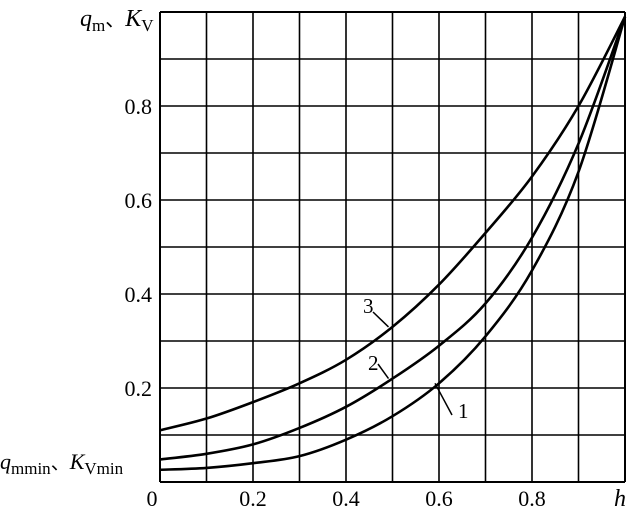 This screenshot has width=629, height=513. I want to click on y-tick-label: 0.2, so click(139, 388).